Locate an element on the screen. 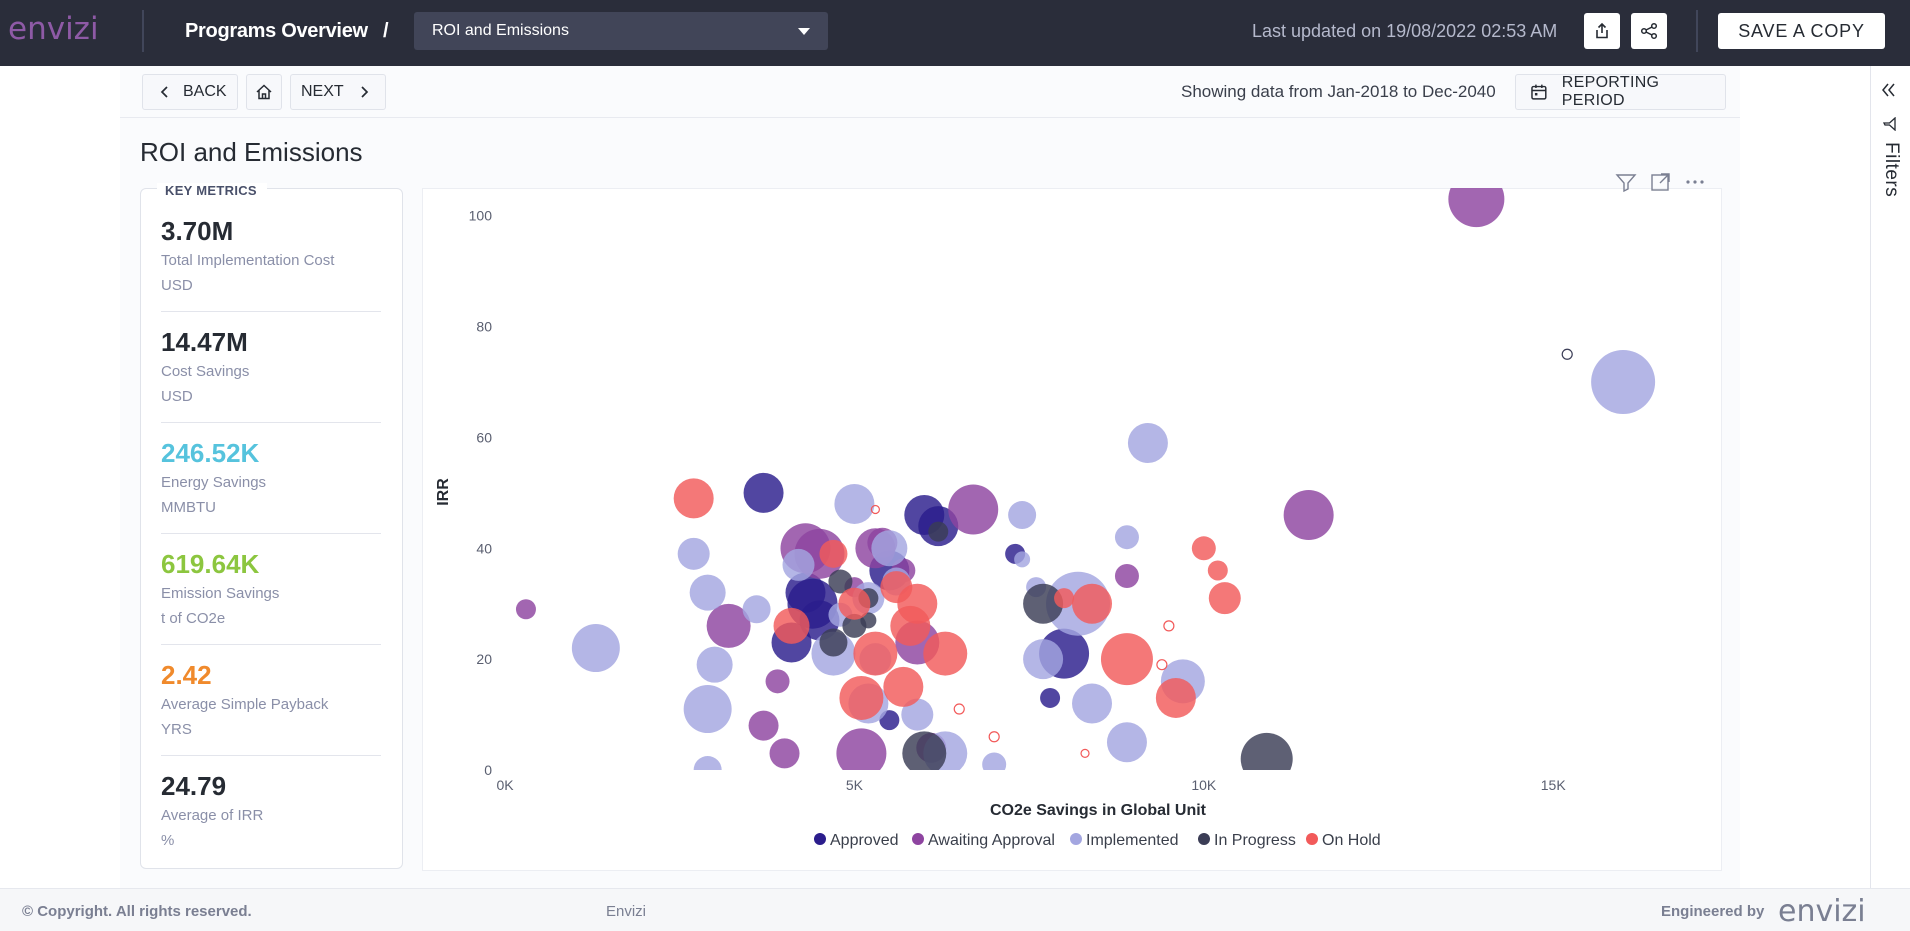  home-button is located at coordinates (264, 92).